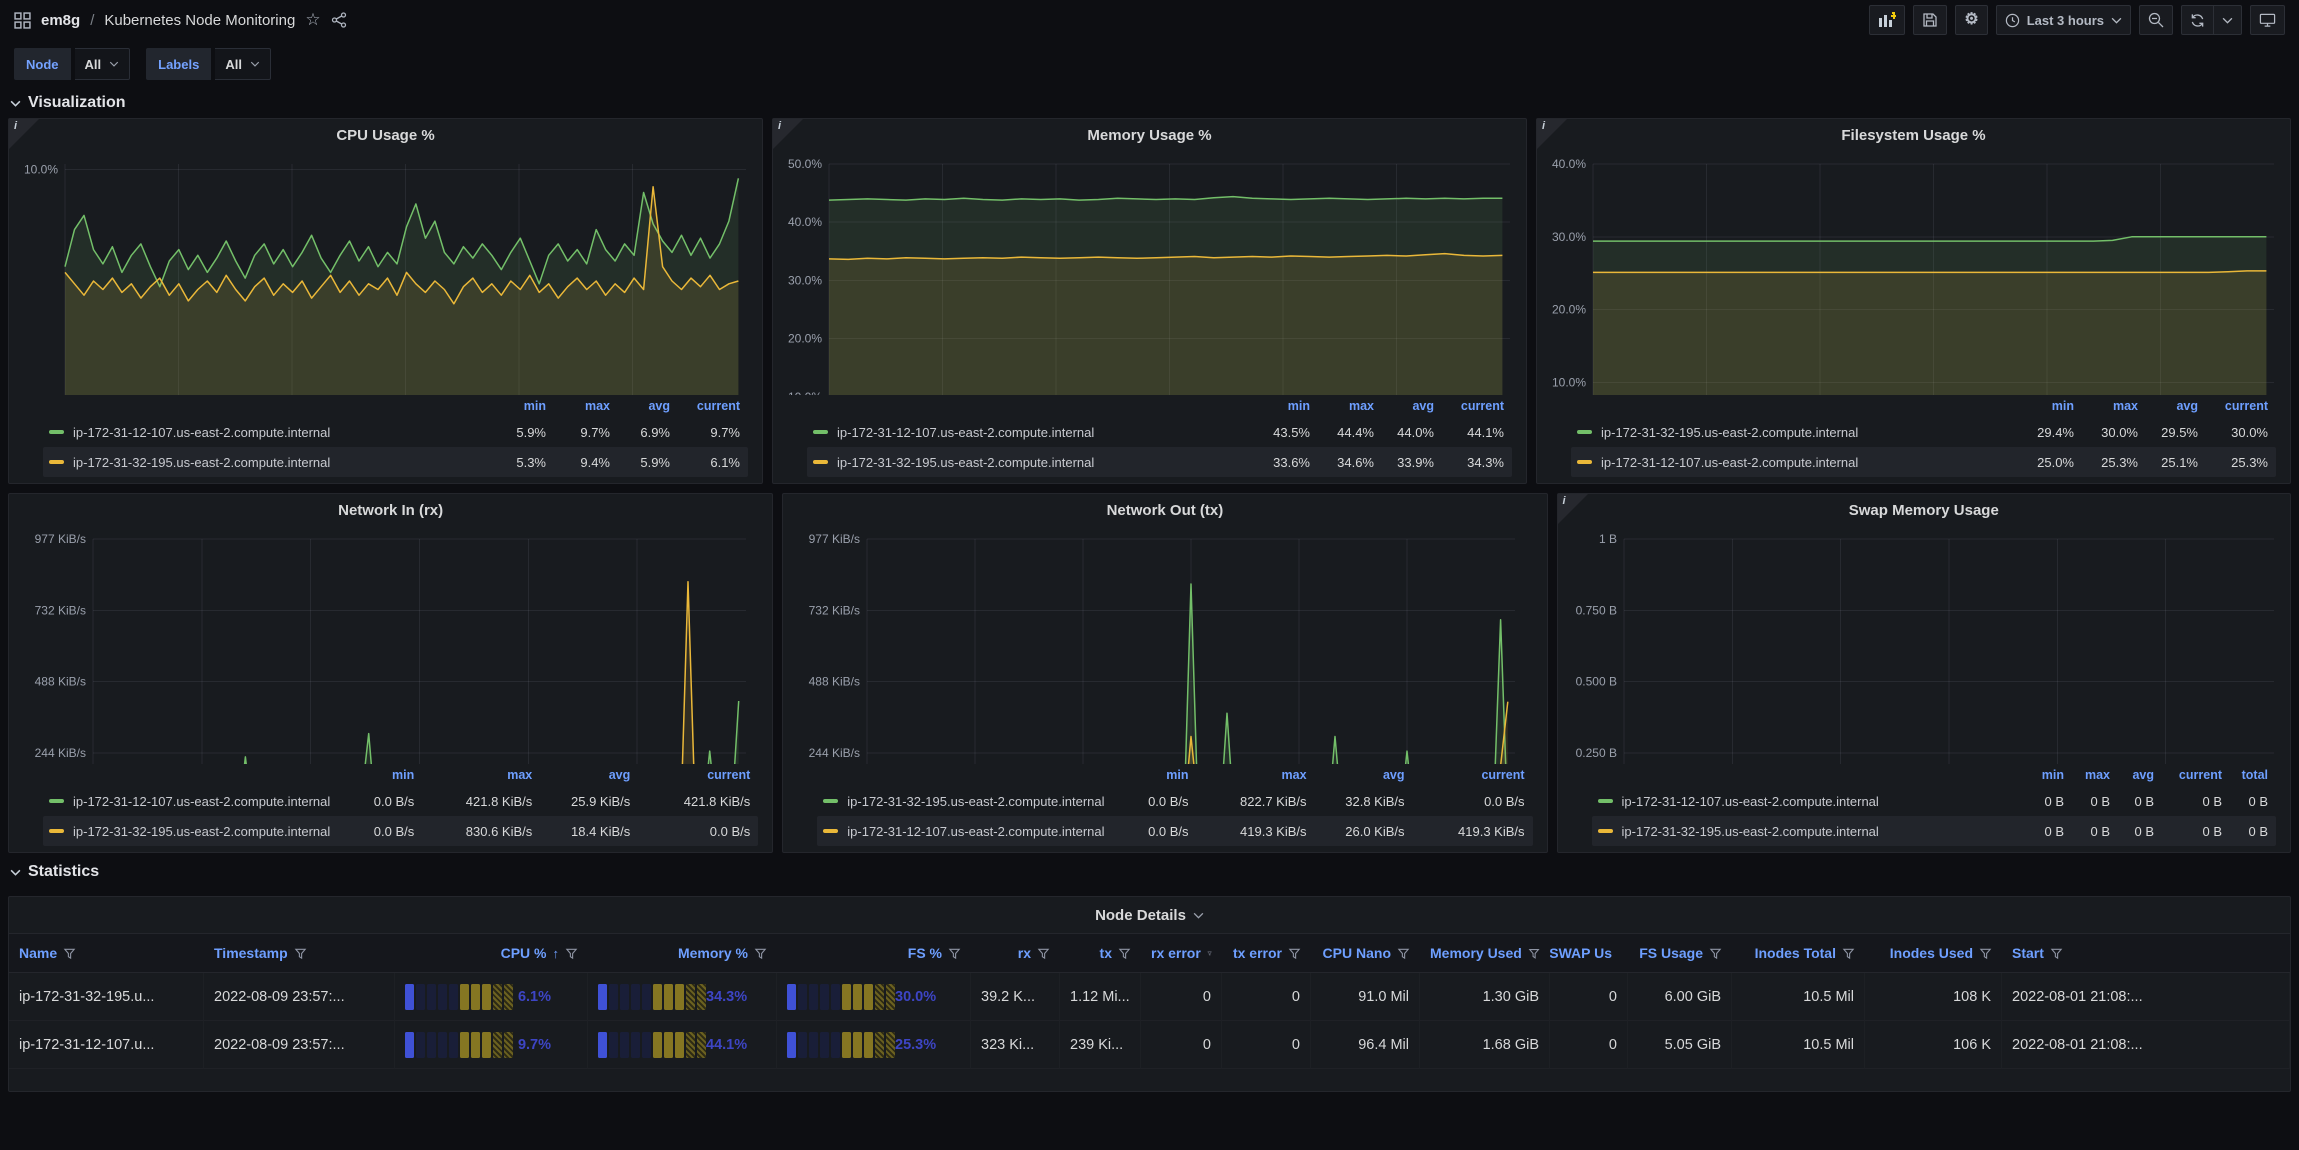 This screenshot has height=1150, width=2299. Describe the element at coordinates (106, 953) in the screenshot. I see `column-header-name: Name` at that location.